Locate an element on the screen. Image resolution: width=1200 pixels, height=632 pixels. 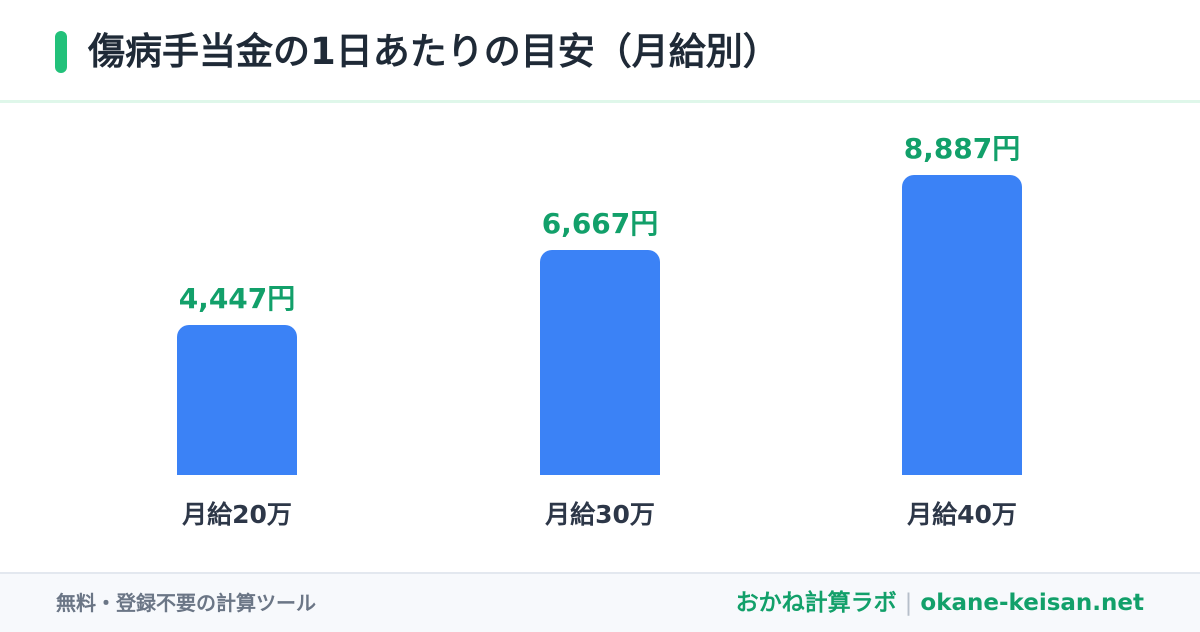
footer: 無料・登録不要の計算ツール おかね計算ラボ | okane-keisan.net is located at coordinates (600, 602).